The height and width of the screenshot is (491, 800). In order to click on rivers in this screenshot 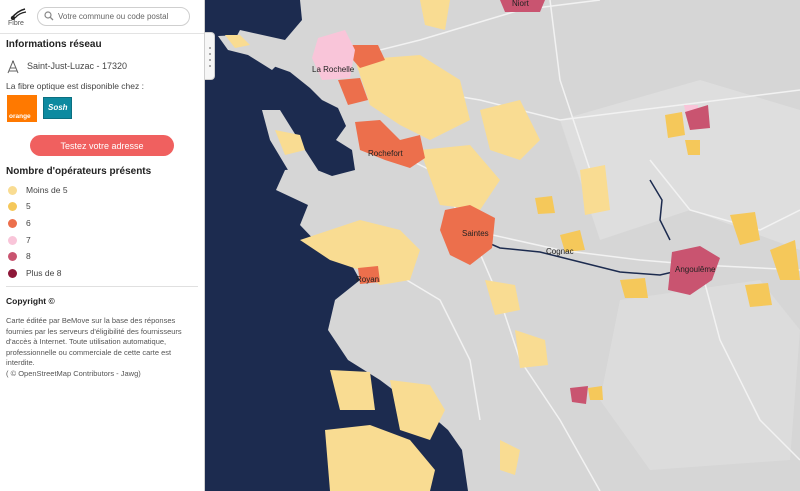, I will do `click(580, 227)`.